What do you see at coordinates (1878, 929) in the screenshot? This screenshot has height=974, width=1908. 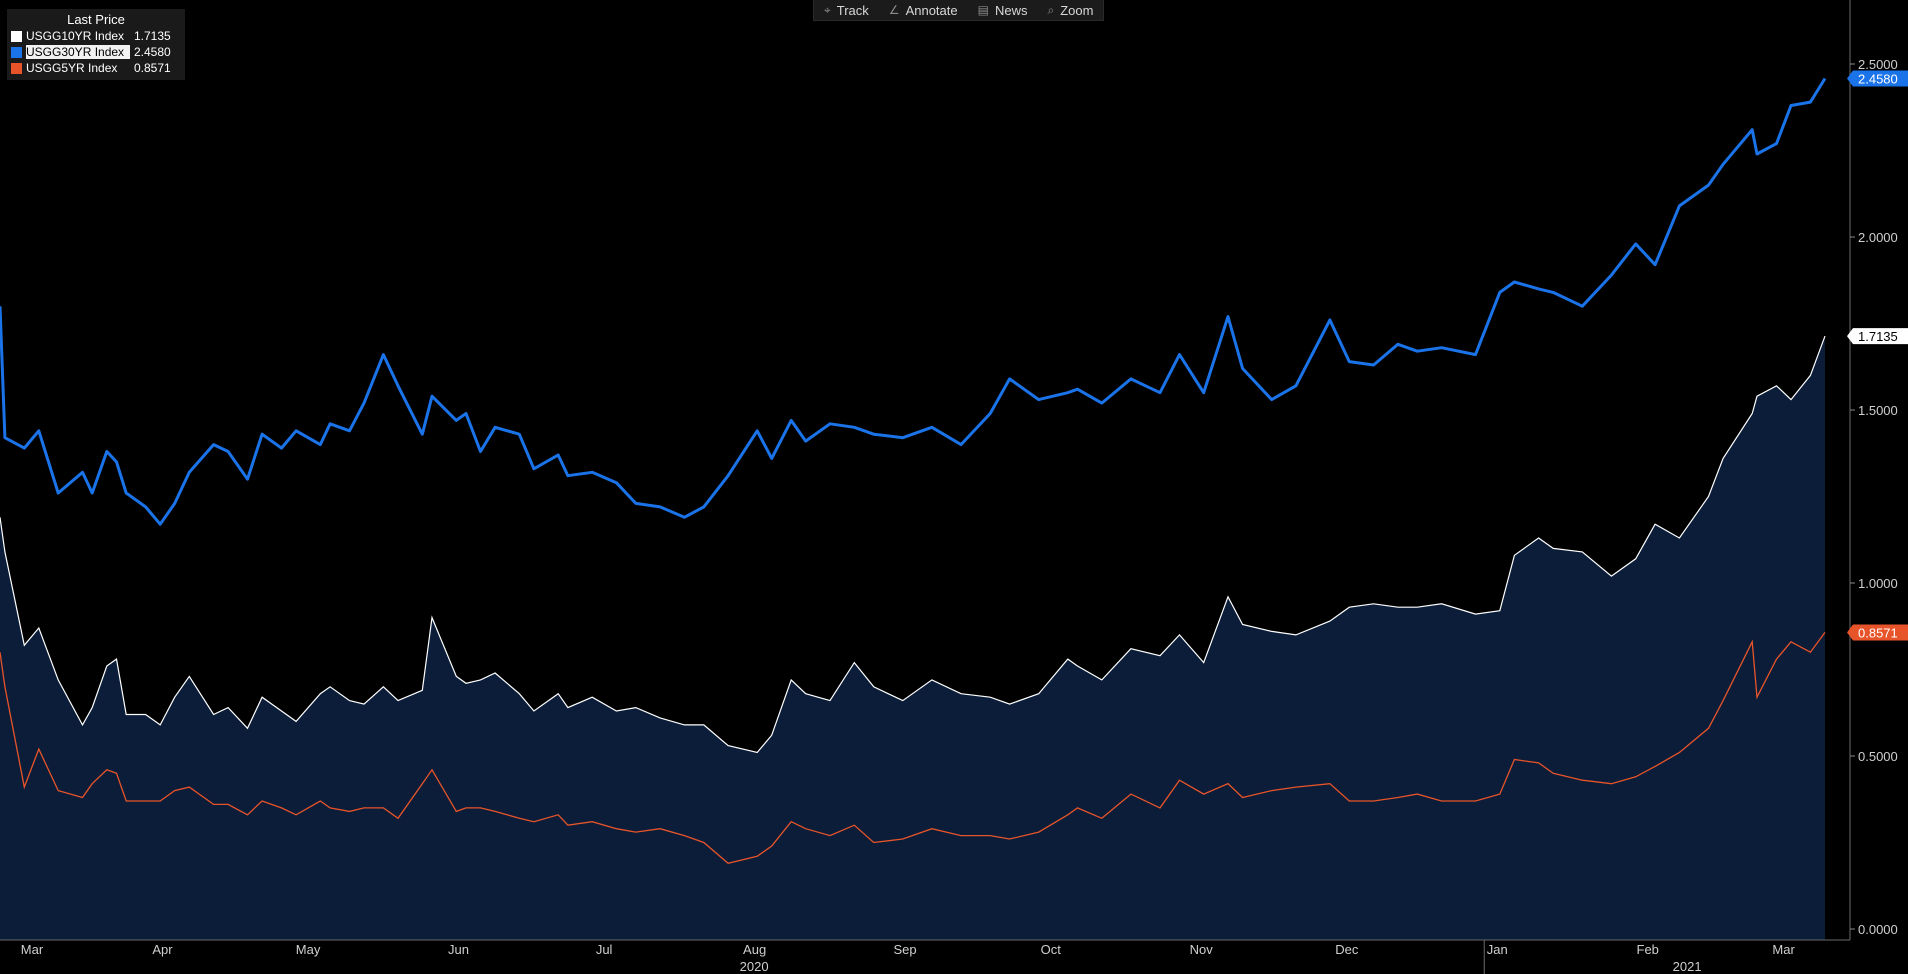 I see `y-tick-label: 0.0000` at bounding box center [1878, 929].